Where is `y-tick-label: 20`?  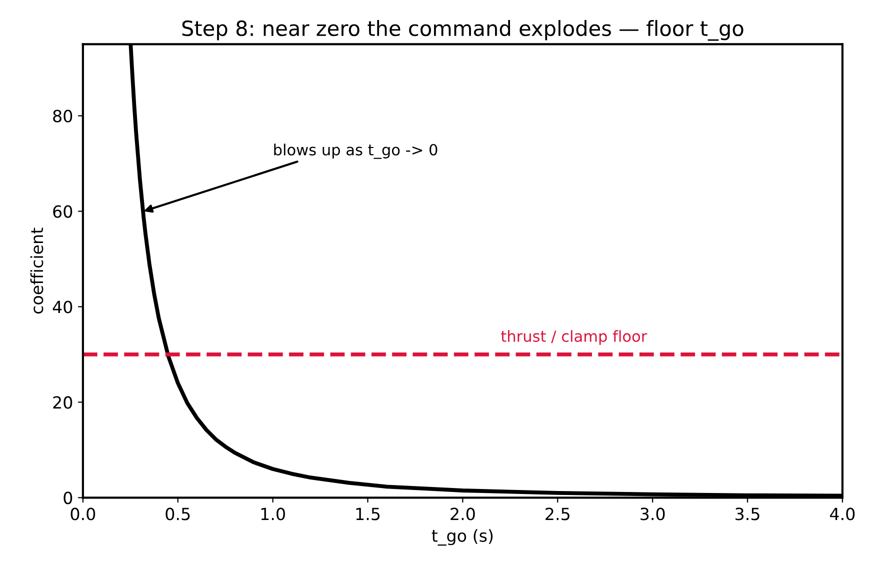
y-tick-label: 20 is located at coordinates (62, 402).